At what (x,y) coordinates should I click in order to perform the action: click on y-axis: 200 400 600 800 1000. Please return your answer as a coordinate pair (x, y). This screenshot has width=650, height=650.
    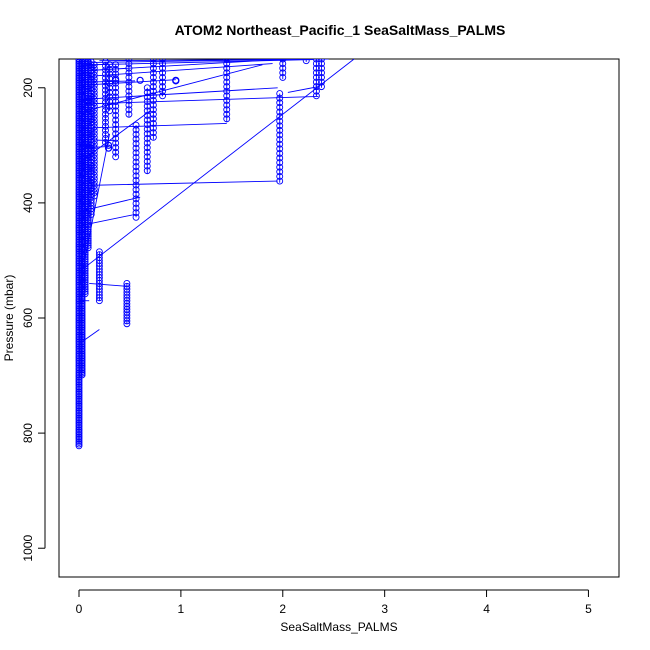
    Looking at the image, I should click on (33, 319).